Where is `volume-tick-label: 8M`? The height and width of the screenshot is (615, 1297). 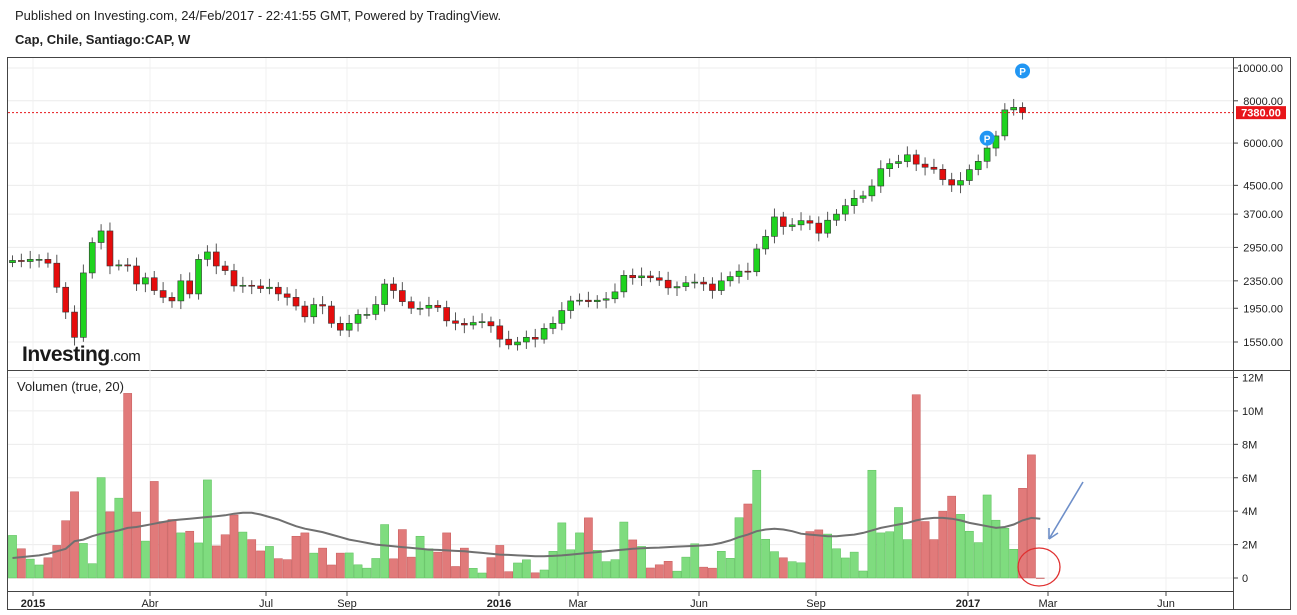
volume-tick-label: 8M is located at coordinates (1249, 445).